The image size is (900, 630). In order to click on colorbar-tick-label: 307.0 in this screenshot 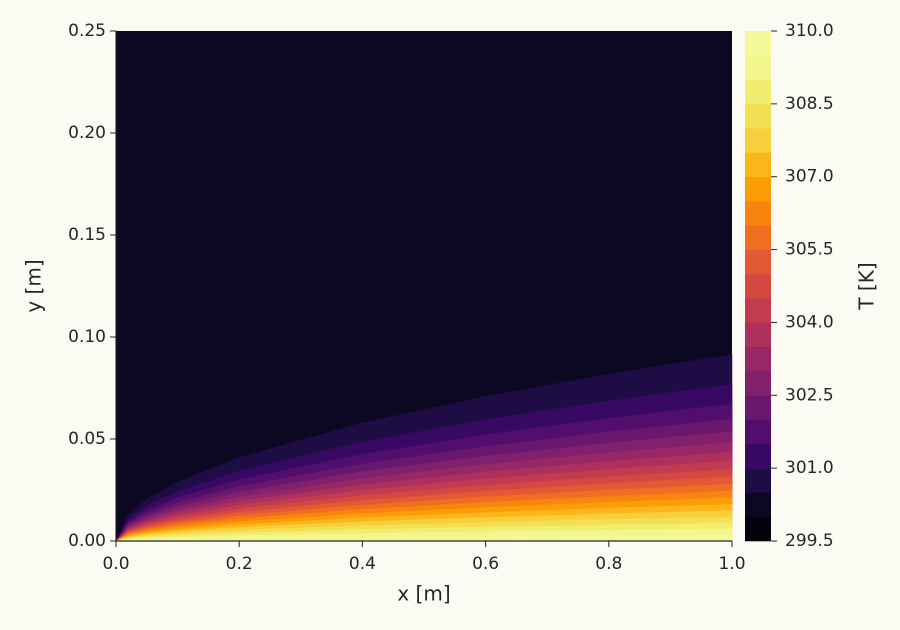, I will do `click(809, 177)`.